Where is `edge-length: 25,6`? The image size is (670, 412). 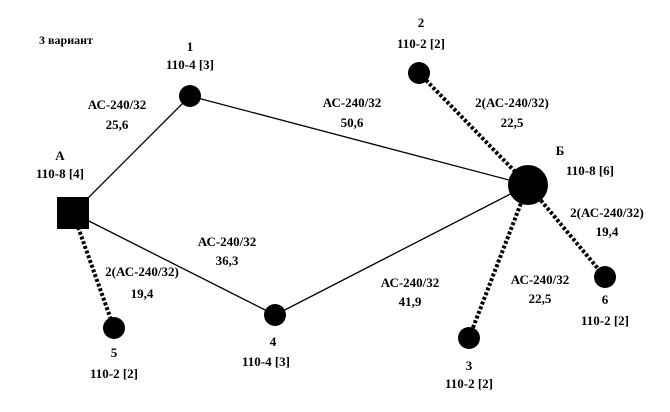
edge-length: 25,6 is located at coordinates (117, 124).